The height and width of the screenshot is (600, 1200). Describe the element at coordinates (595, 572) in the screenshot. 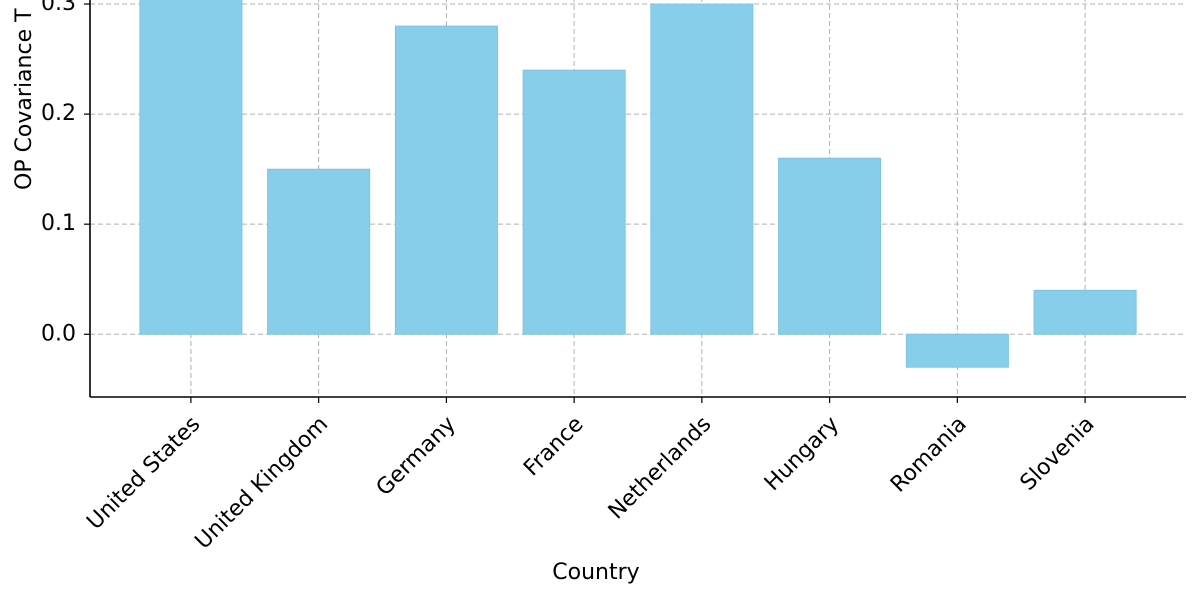

I see `x-axis-label: Country` at that location.